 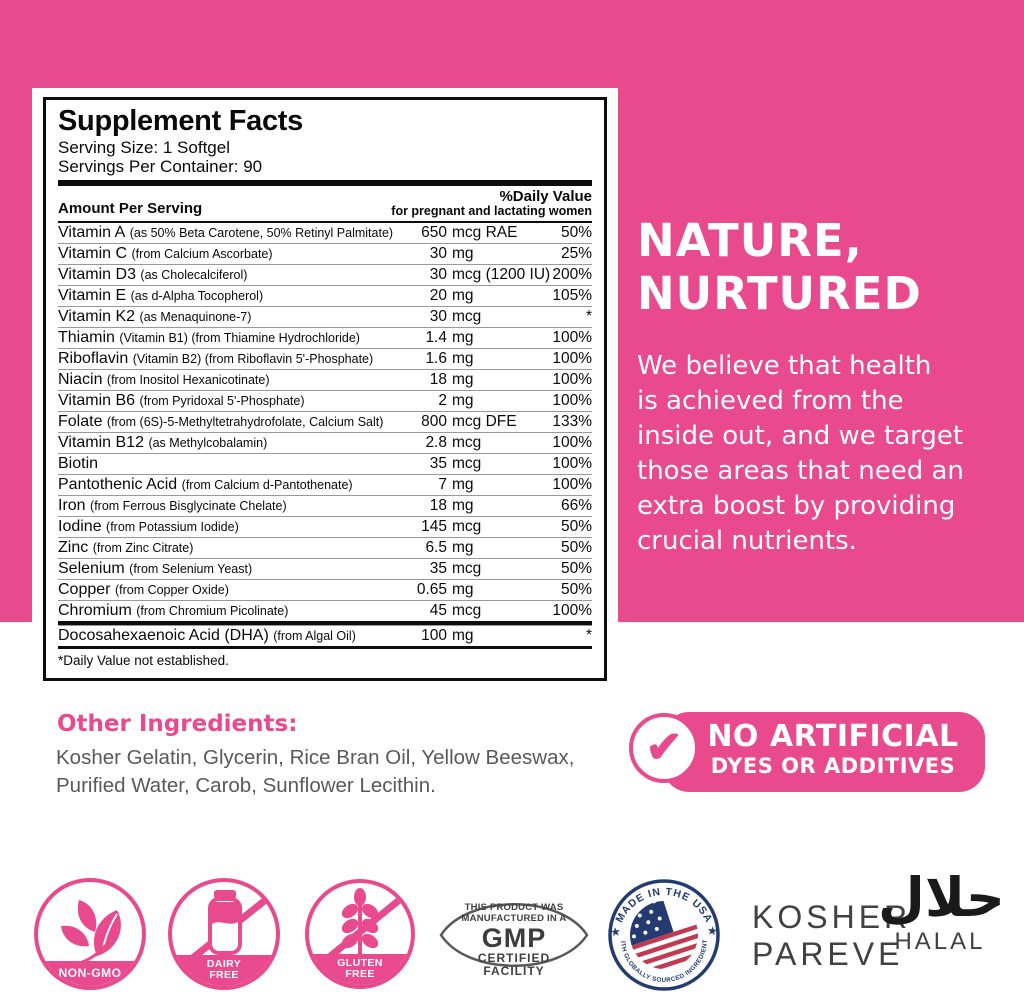 I want to click on gluten-free-seal: GLUTEN FREE, so click(x=360, y=934).